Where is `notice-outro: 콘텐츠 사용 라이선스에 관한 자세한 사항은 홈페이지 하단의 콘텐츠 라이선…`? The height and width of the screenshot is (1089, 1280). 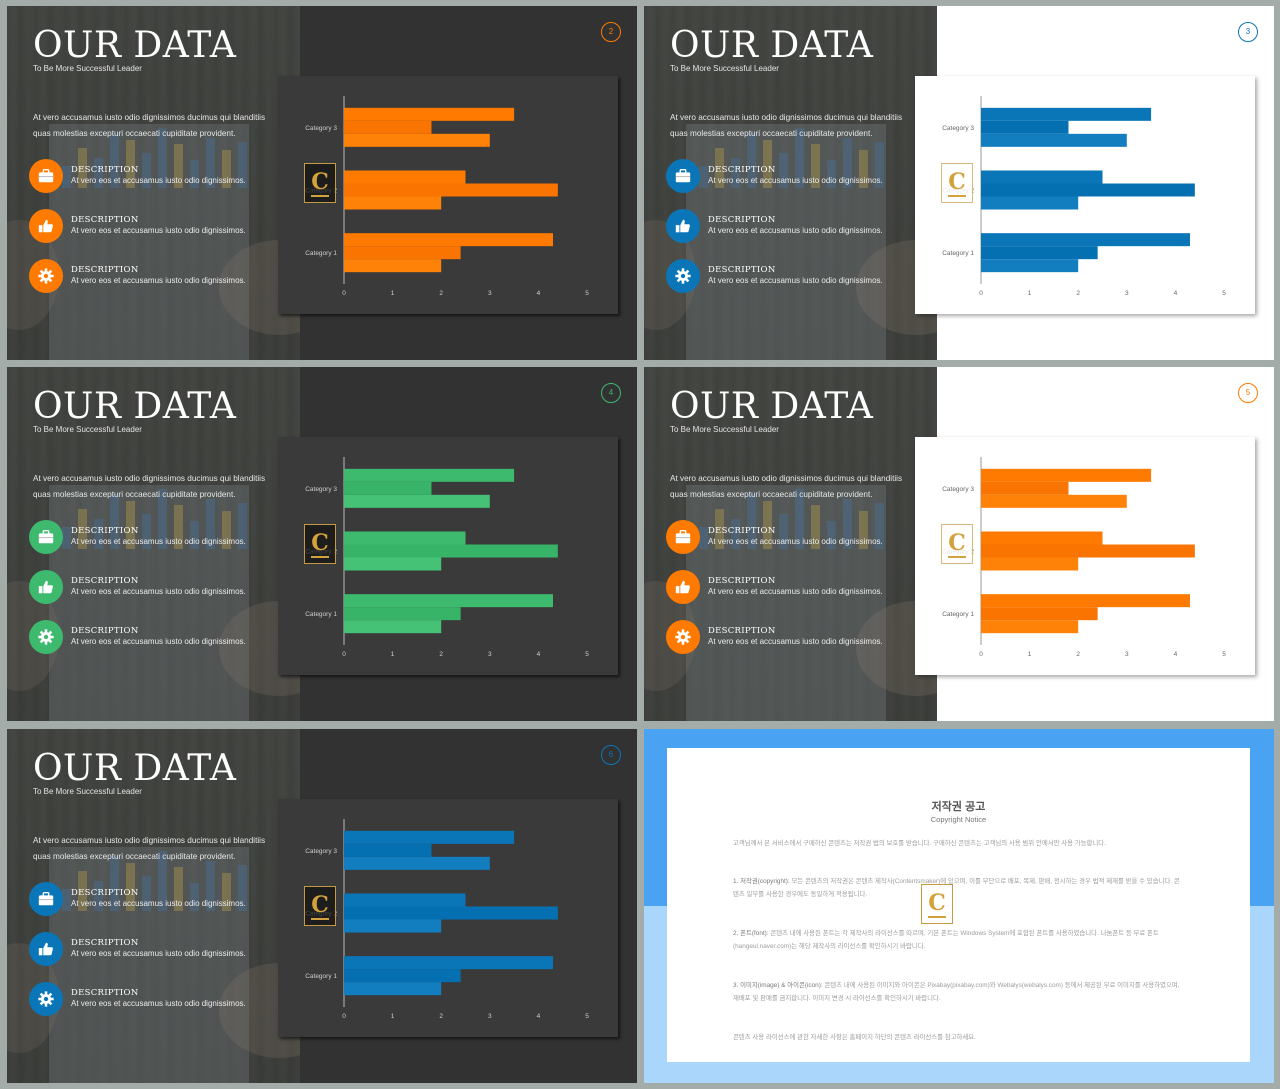
notice-outro: 콘텐츠 사용 라이선스에 관한 자세한 사항은 홈페이지 하단의 콘텐츠 라이선… is located at coordinates (854, 1037).